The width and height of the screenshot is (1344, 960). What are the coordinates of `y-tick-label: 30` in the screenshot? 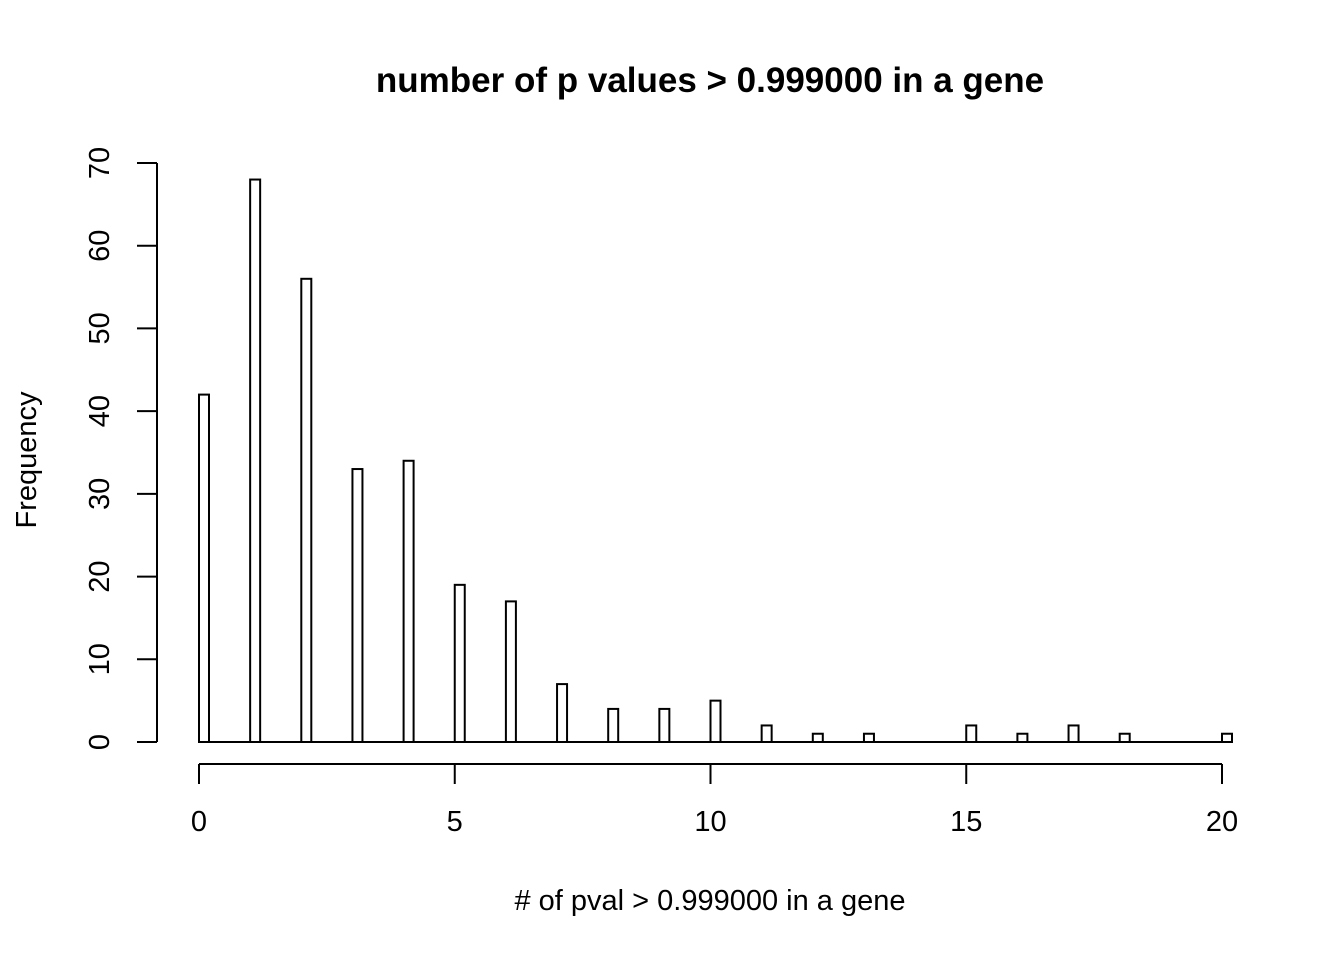 It's located at (100, 494).